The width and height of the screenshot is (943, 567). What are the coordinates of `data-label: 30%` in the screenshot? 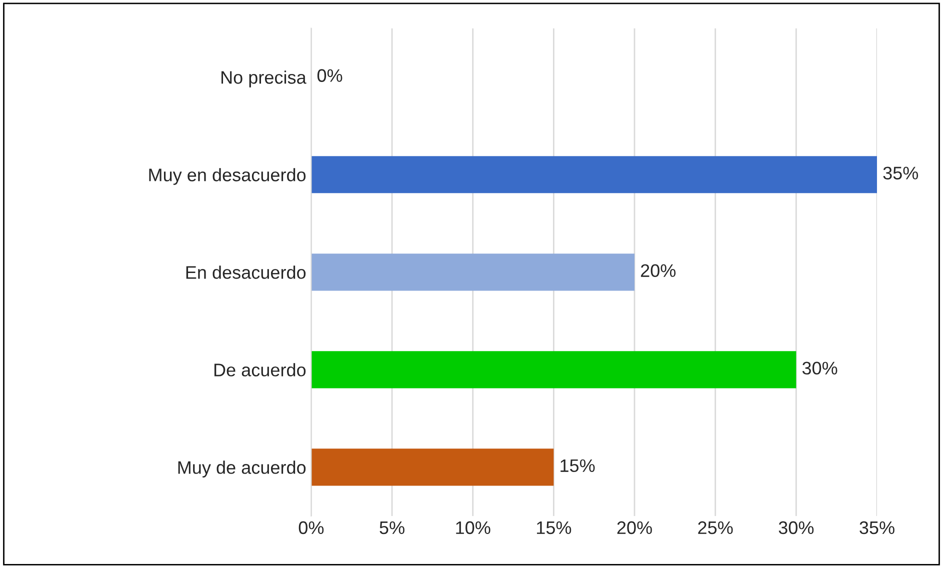 It's located at (820, 368).